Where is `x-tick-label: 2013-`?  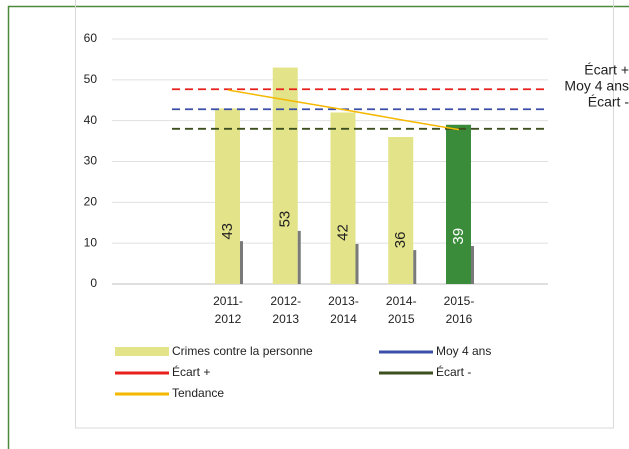 x-tick-label: 2013- is located at coordinates (343, 301).